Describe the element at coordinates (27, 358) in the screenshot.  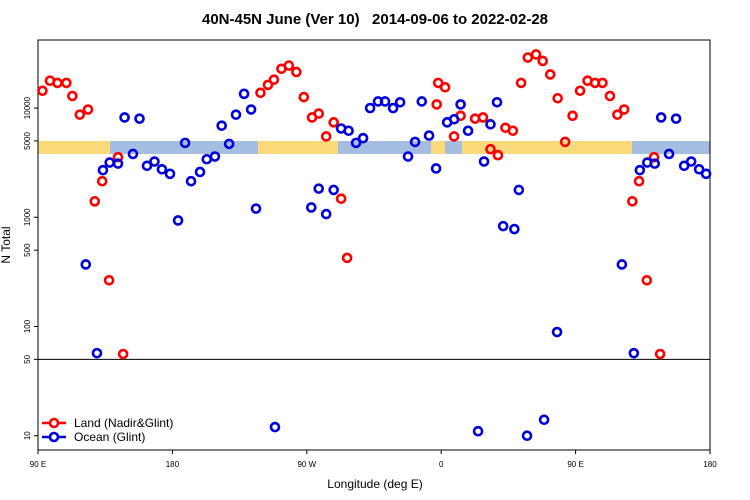
I see `y-tick-label: 50` at that location.